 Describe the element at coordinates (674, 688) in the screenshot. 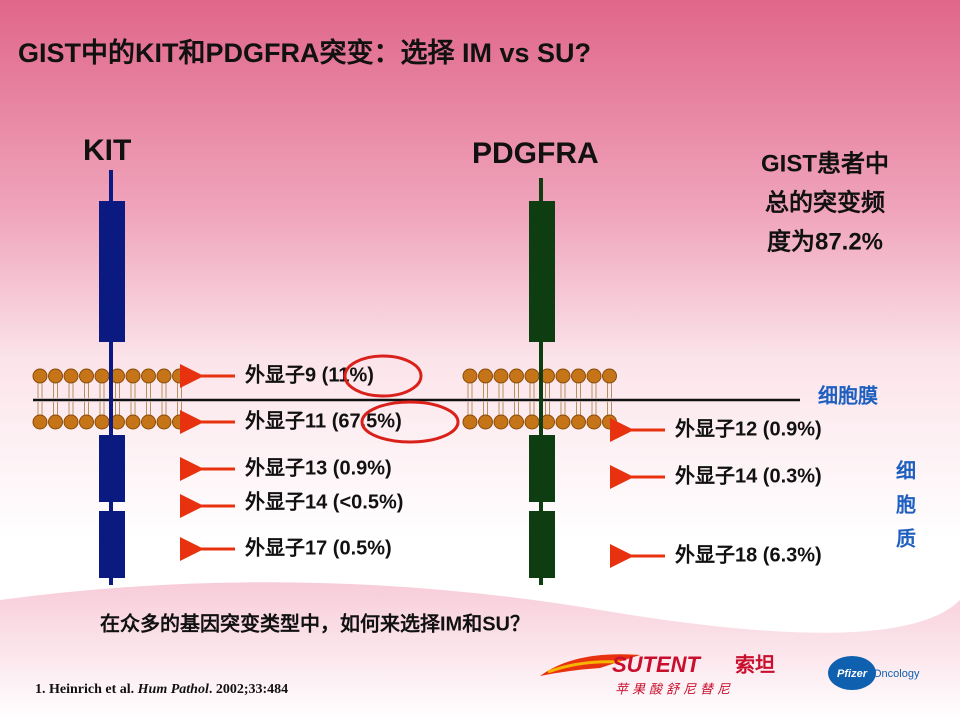

I see `generic-cn: 苹果酸舒尼替尼` at that location.